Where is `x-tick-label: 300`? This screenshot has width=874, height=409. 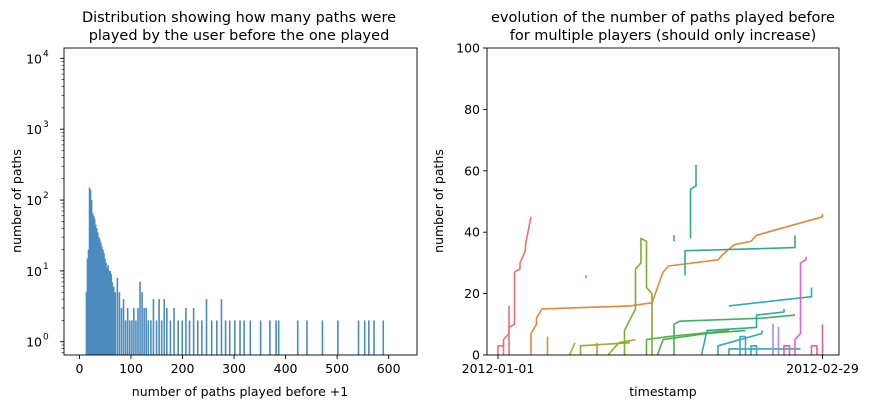 x-tick-label: 300 is located at coordinates (234, 368).